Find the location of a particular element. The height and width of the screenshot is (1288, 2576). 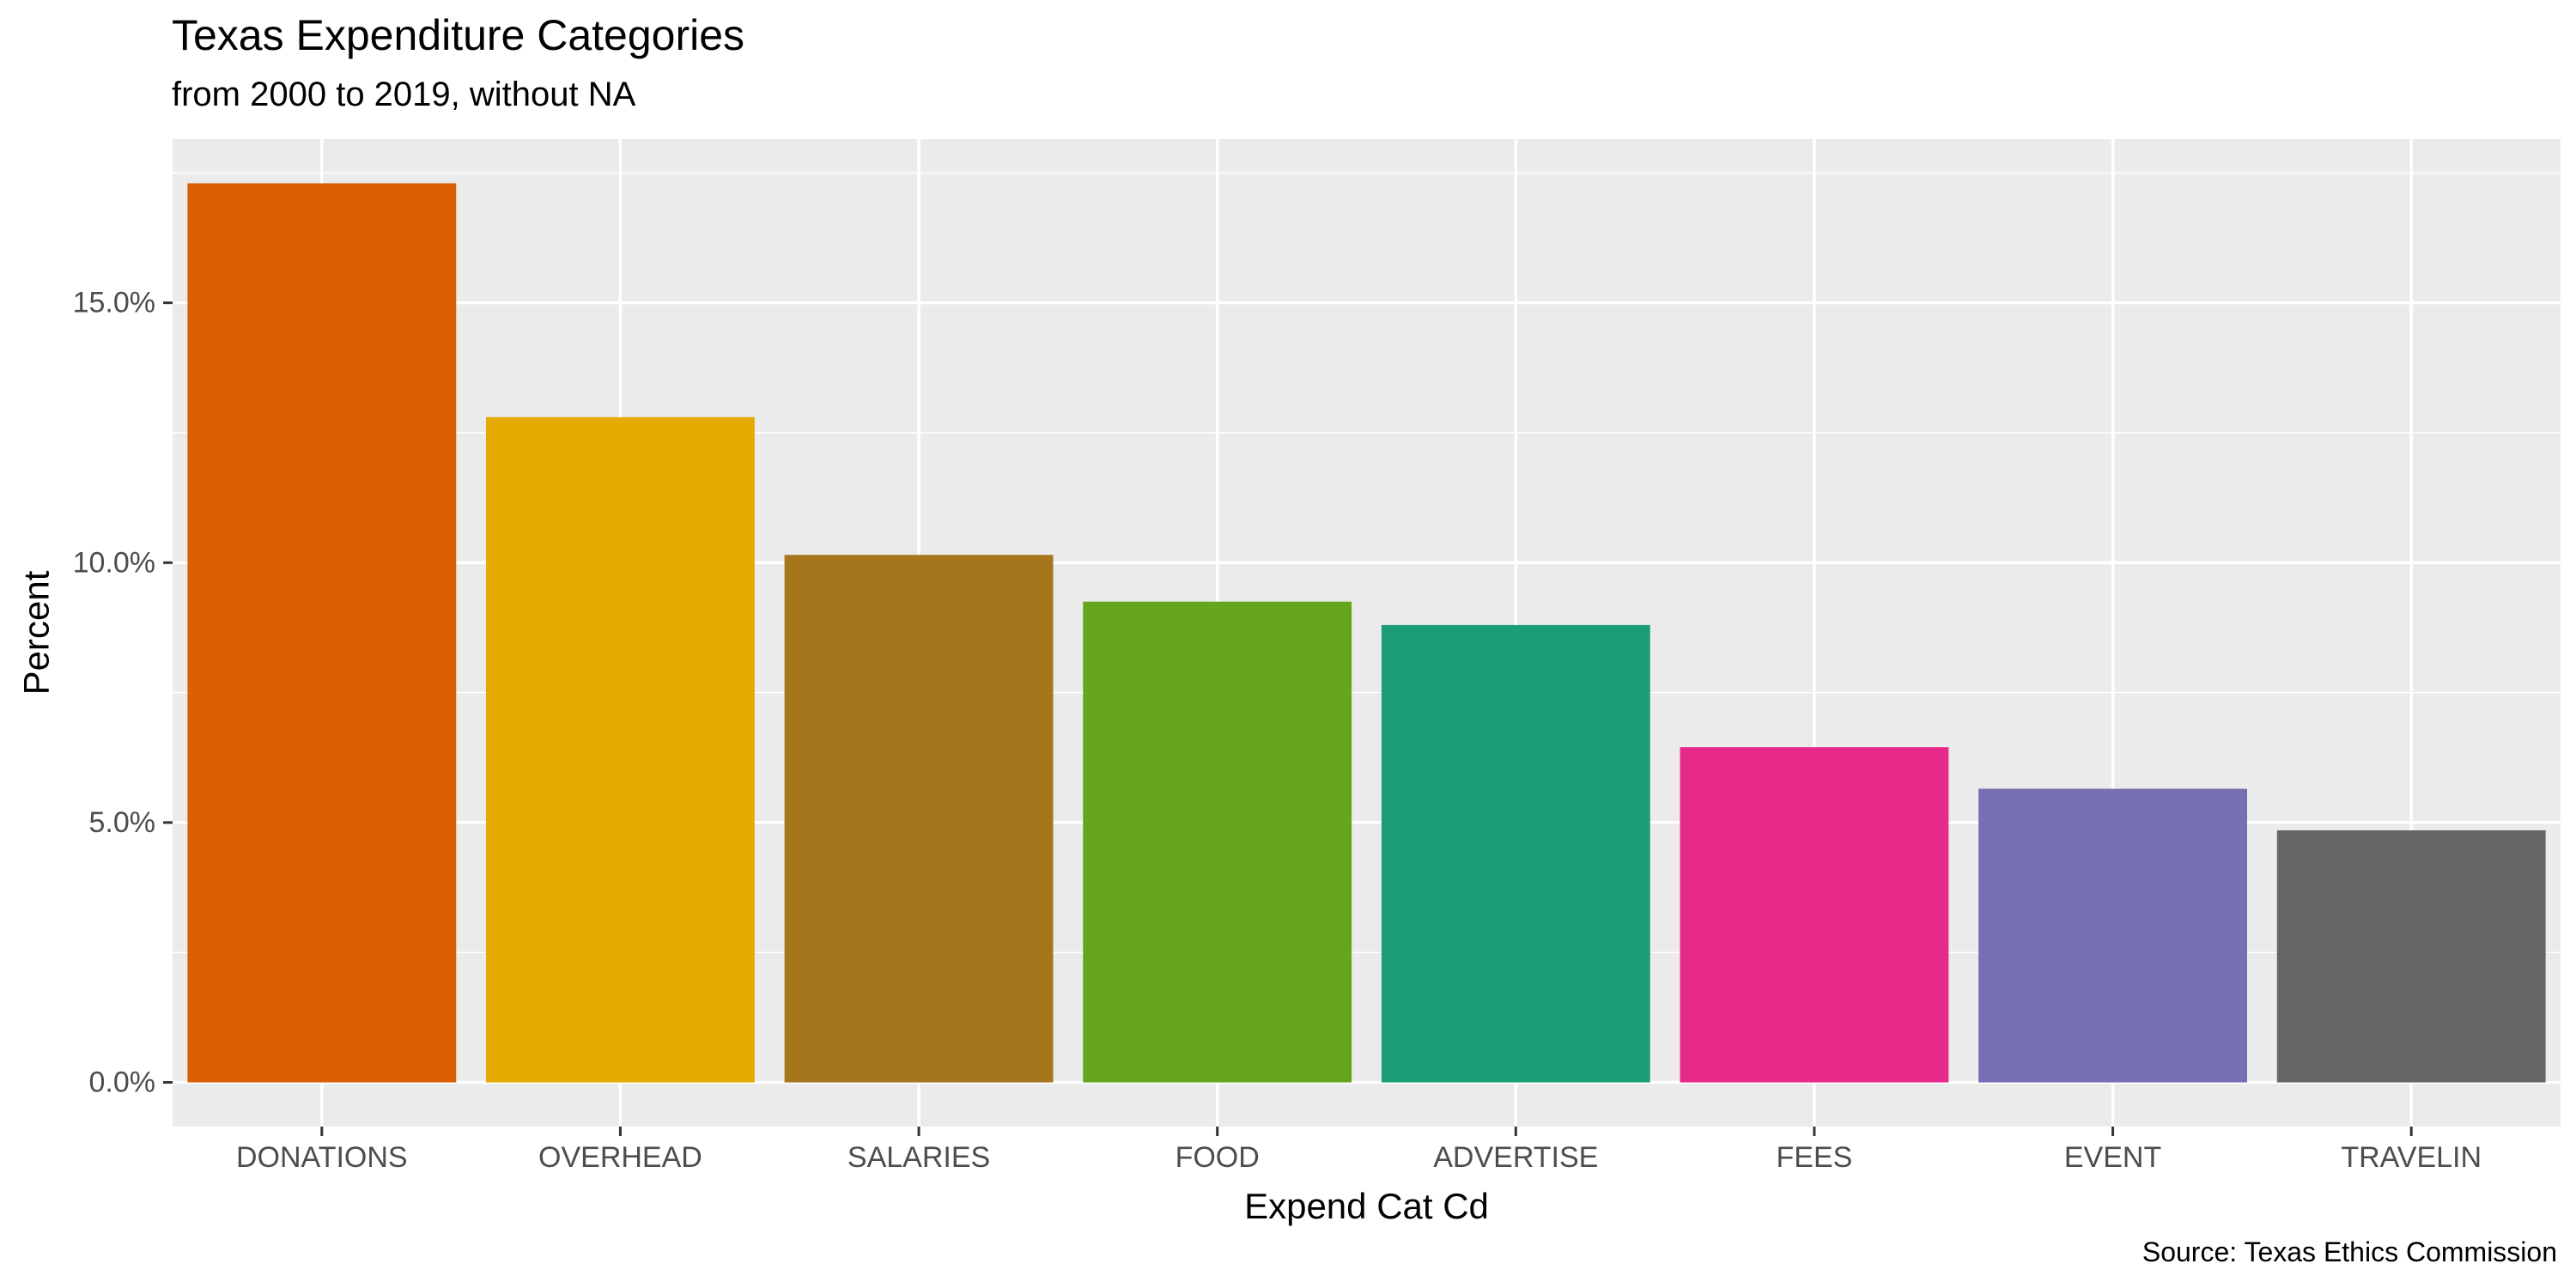

y-tick-label: 15.0% is located at coordinates (114, 303).